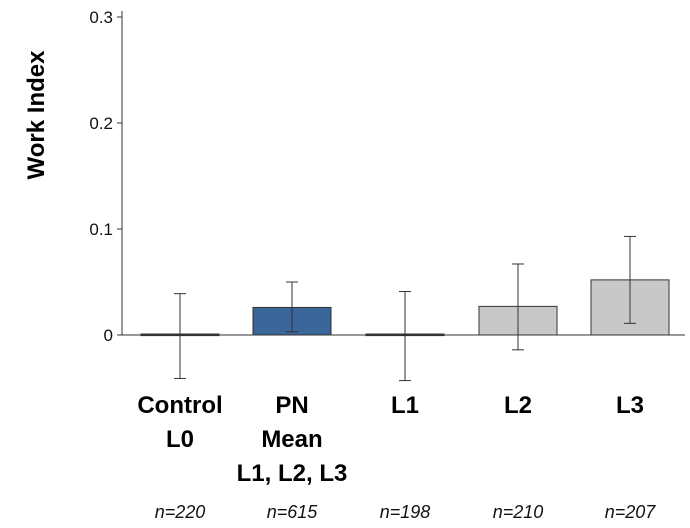 Image resolution: width=690 pixels, height=528 pixels. Describe the element at coordinates (630, 405) in the screenshot. I see `category-label: L3` at that location.